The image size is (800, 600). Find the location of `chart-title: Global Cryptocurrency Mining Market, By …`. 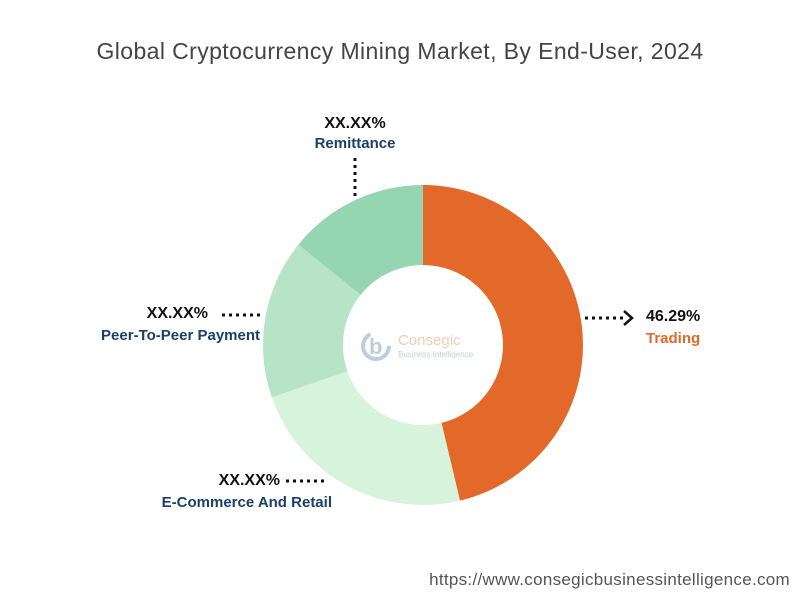

chart-title: Global Cryptocurrency Mining Market, By … is located at coordinates (400, 51).